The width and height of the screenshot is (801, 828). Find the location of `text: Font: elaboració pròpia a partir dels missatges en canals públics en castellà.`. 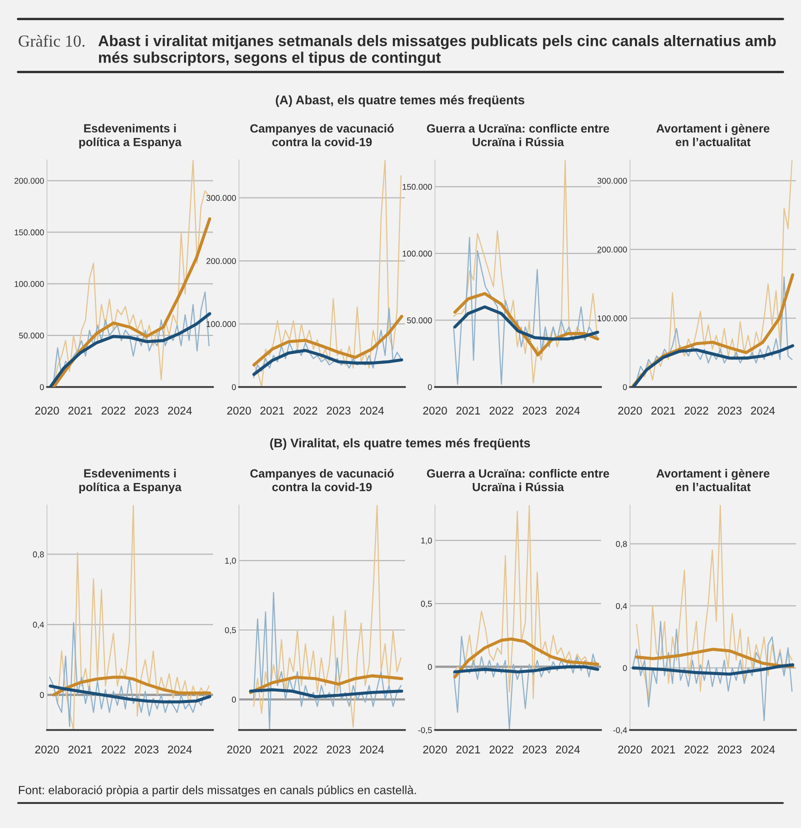

text: Font: elaboració pròpia a partir dels missatges en canals públics en castellà. is located at coordinates (217, 791).